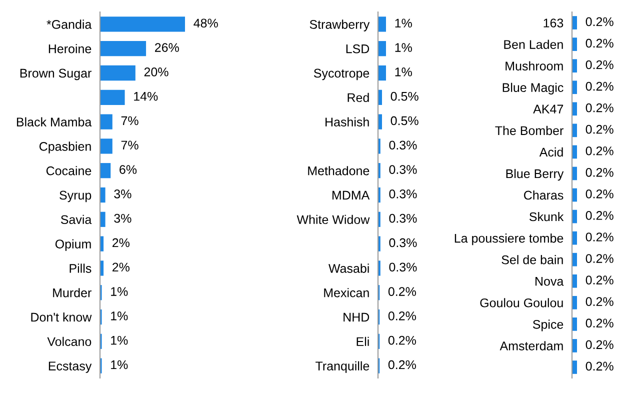 Image resolution: width=620 pixels, height=400 pixels. I want to click on y-tick-label: AK47, so click(548, 109).